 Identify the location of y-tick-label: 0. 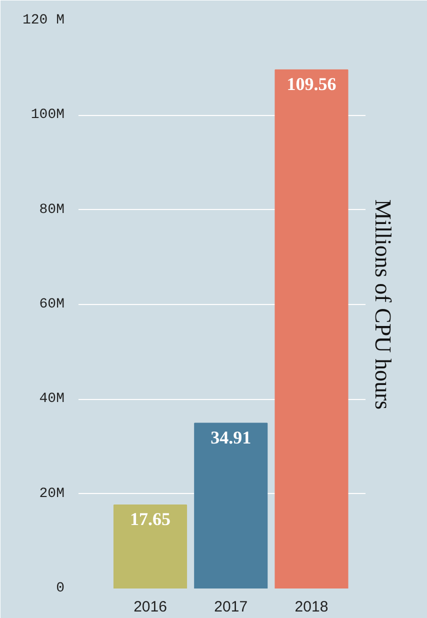
(60, 588).